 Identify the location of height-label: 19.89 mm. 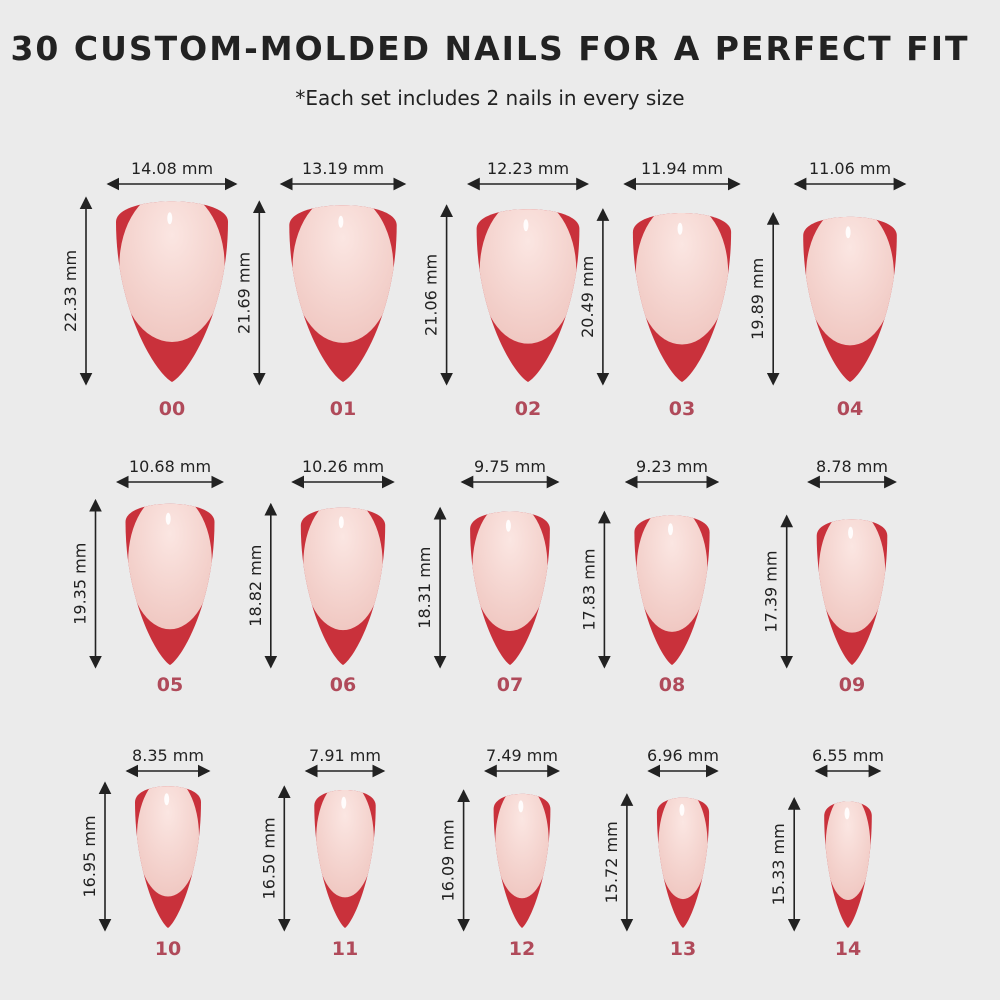
(757, 299).